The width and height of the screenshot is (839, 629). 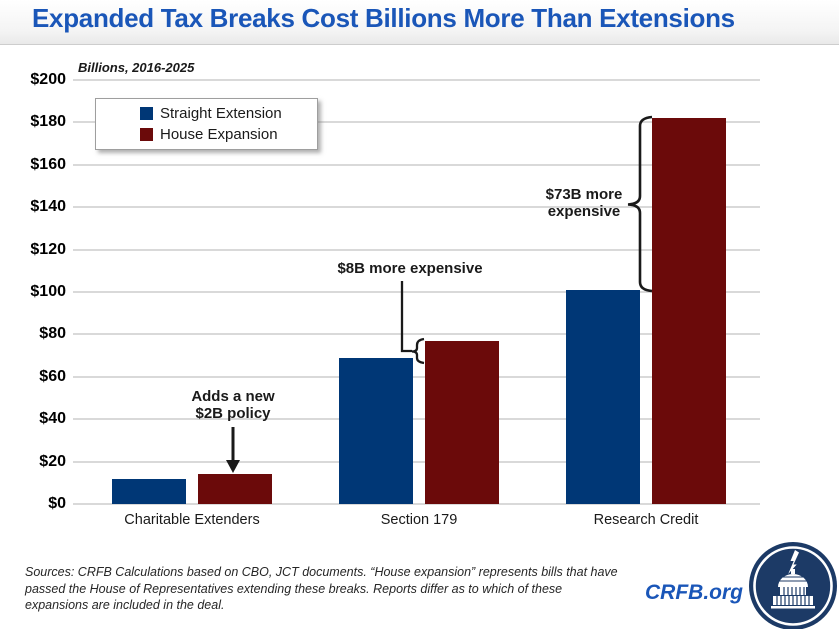 What do you see at coordinates (235, 489) in the screenshot?
I see `bar-house-expansion-charitable-extenders` at bounding box center [235, 489].